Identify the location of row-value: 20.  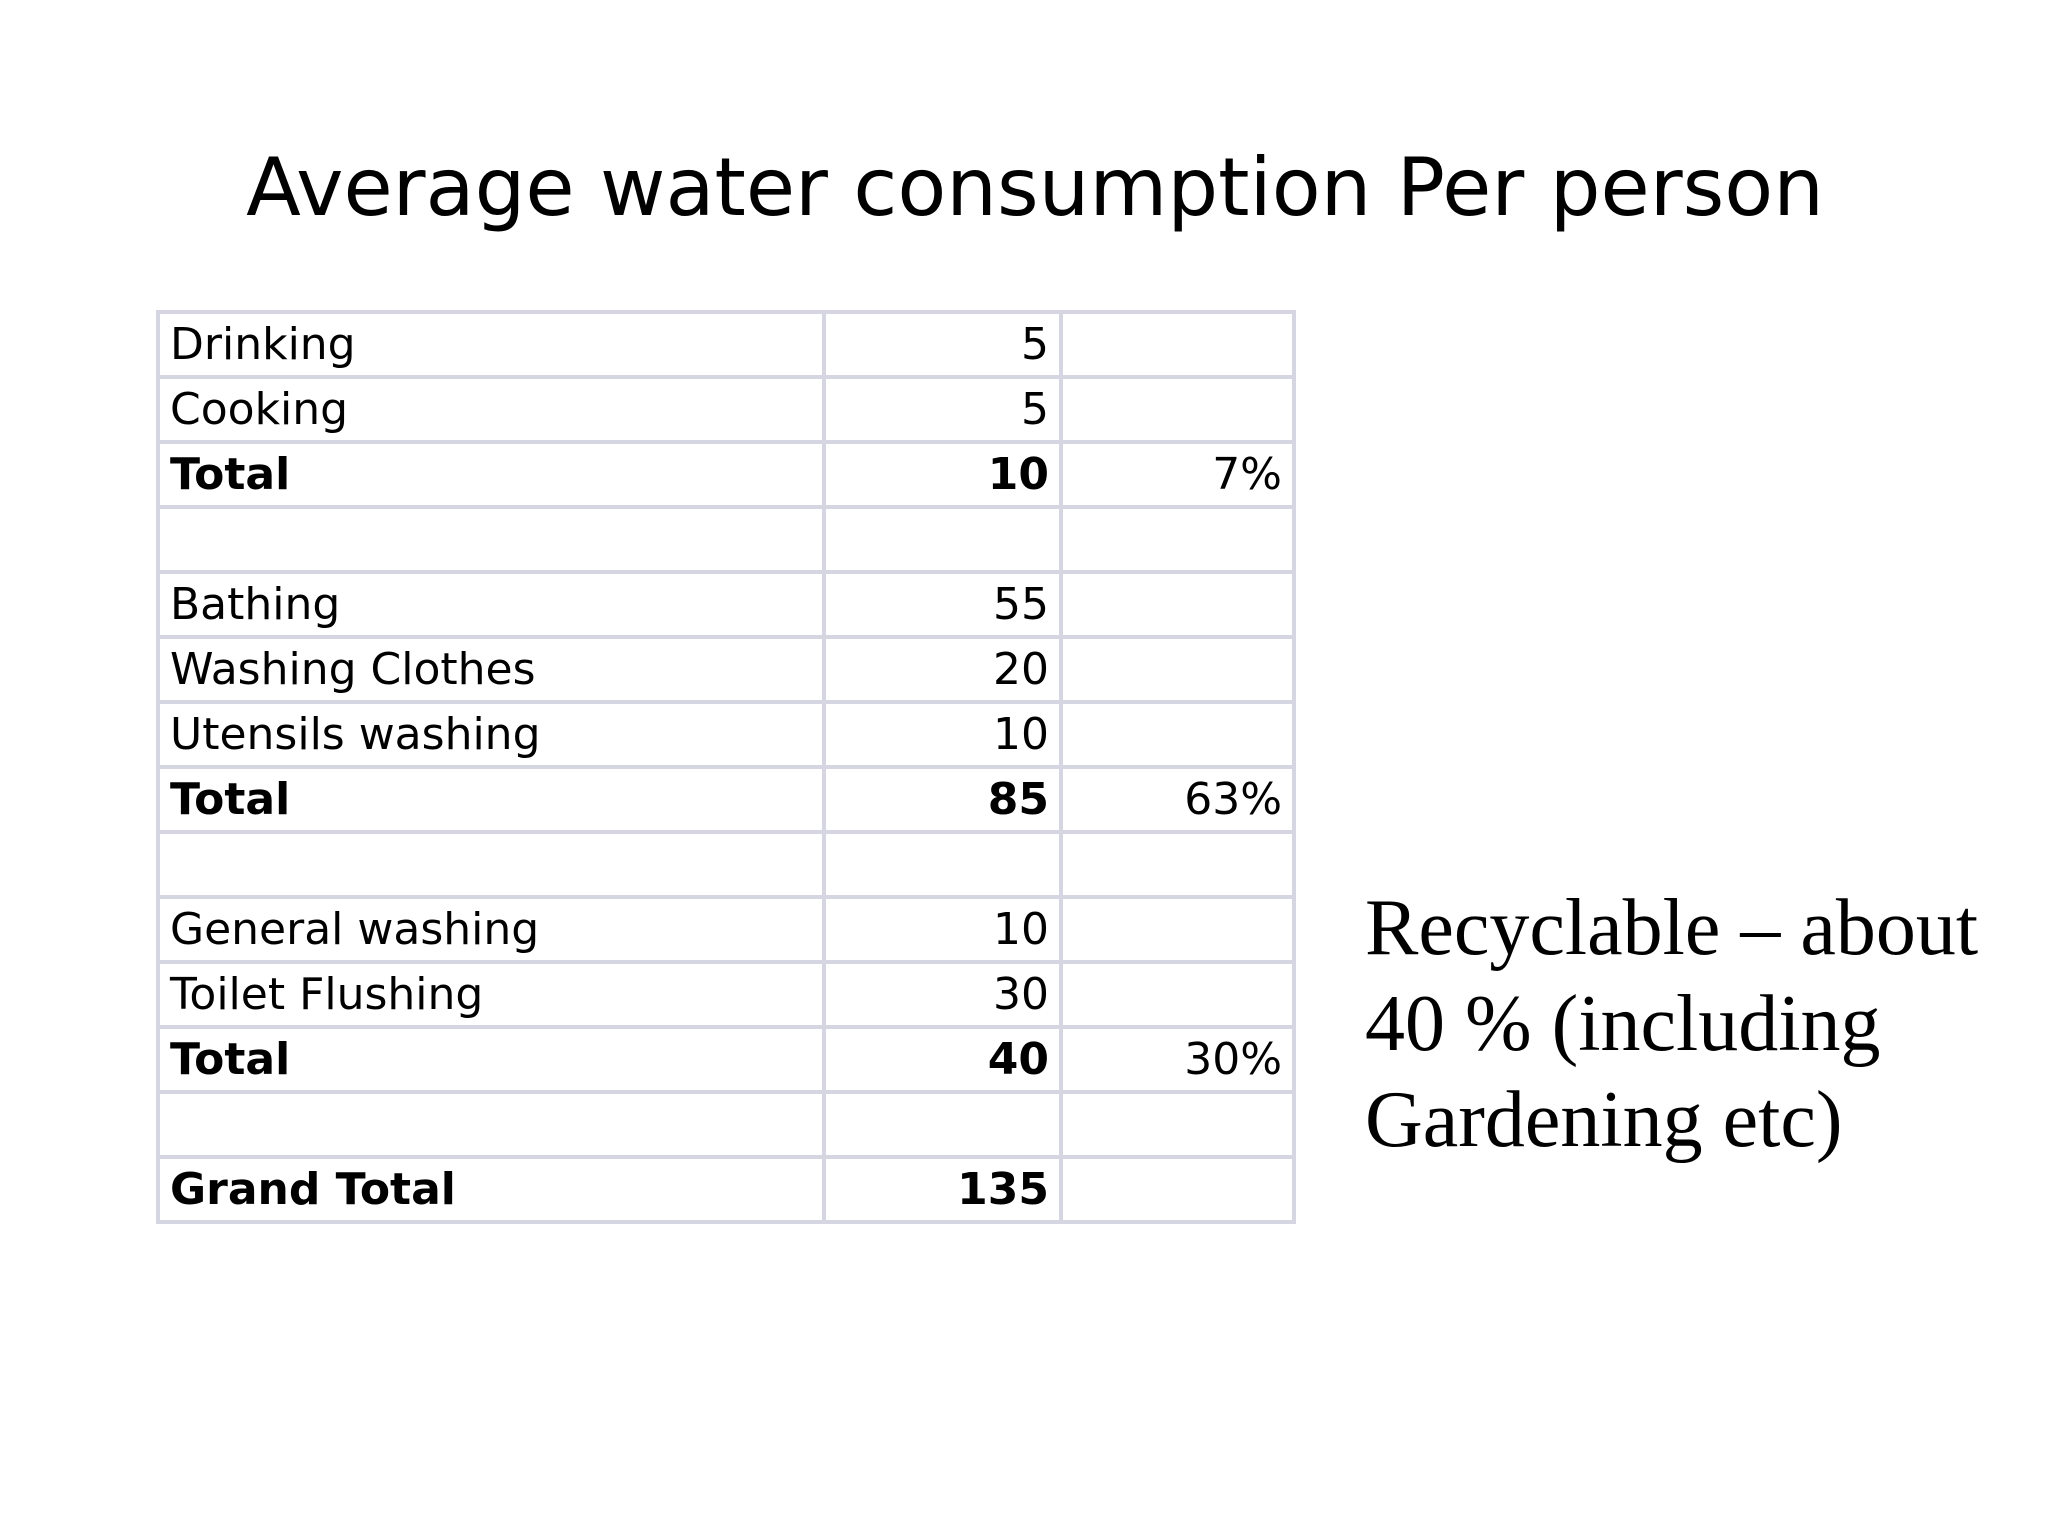
(942, 669).